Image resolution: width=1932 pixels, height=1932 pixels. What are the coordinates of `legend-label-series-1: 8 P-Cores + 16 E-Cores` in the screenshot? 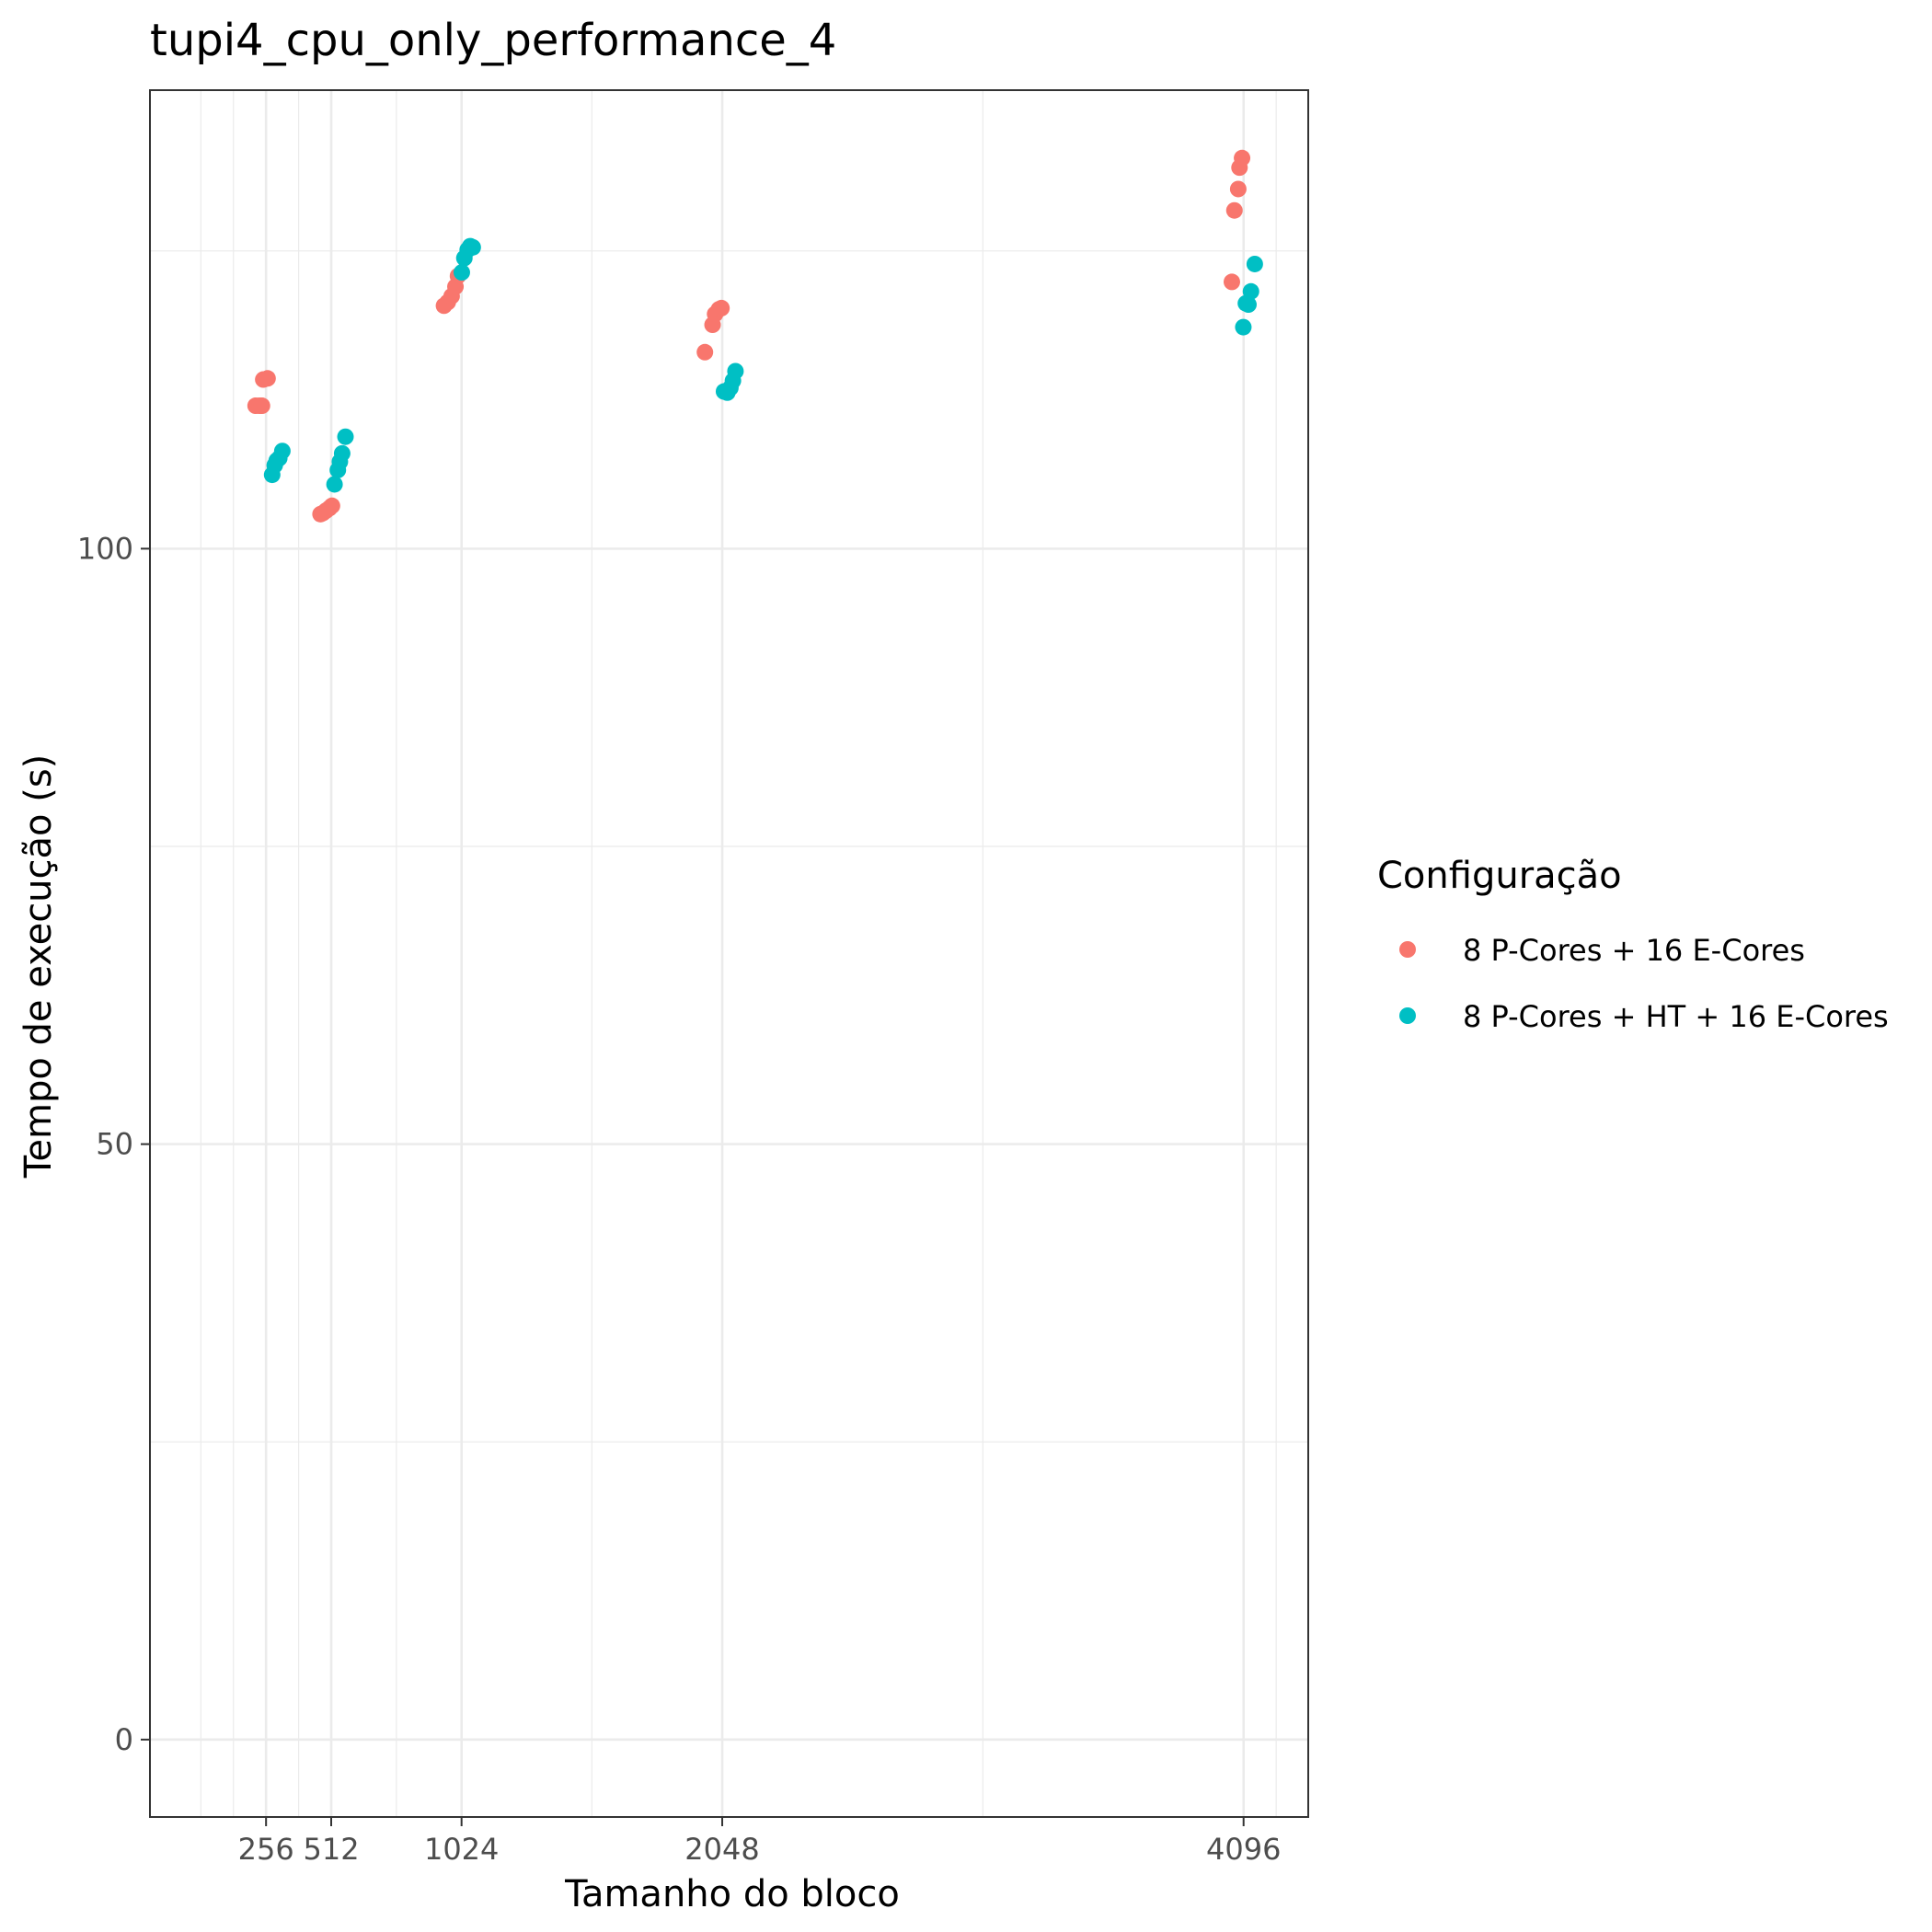 It's located at (1634, 951).